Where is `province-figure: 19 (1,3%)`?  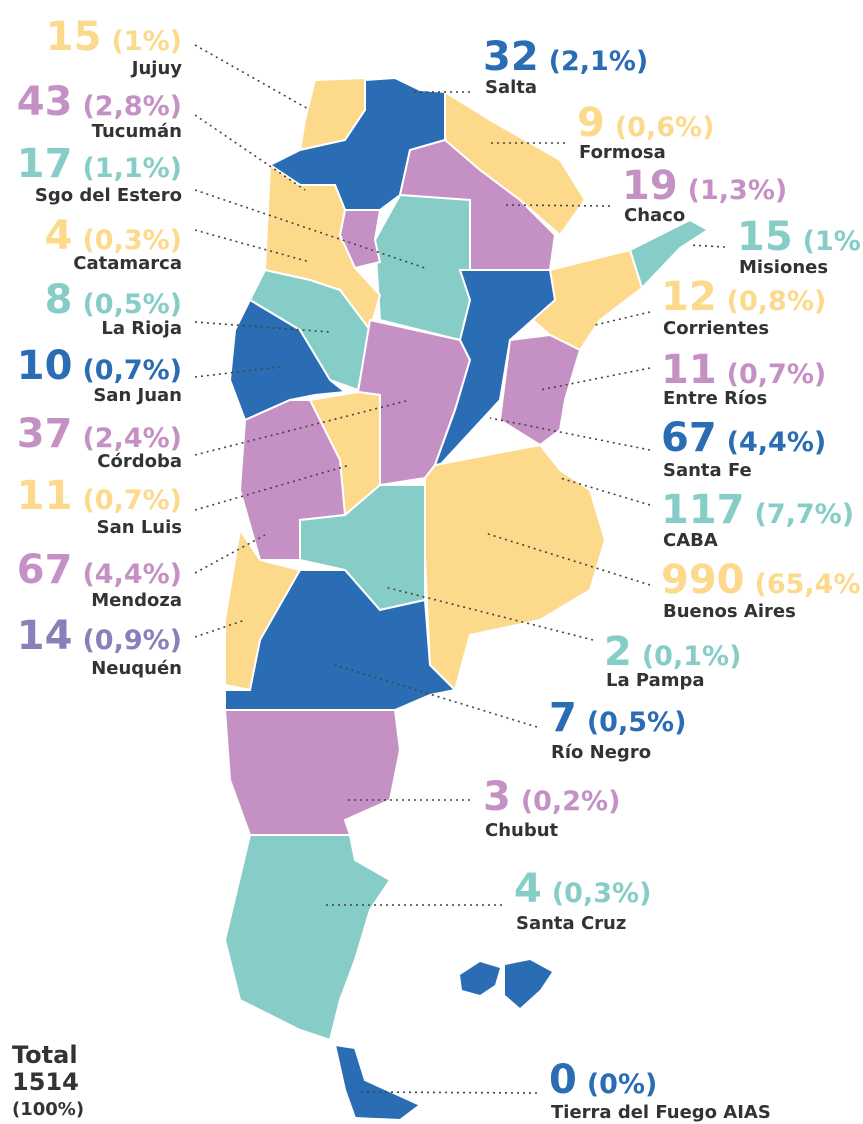 province-figure: 19 (1,3%) is located at coordinates (704, 186).